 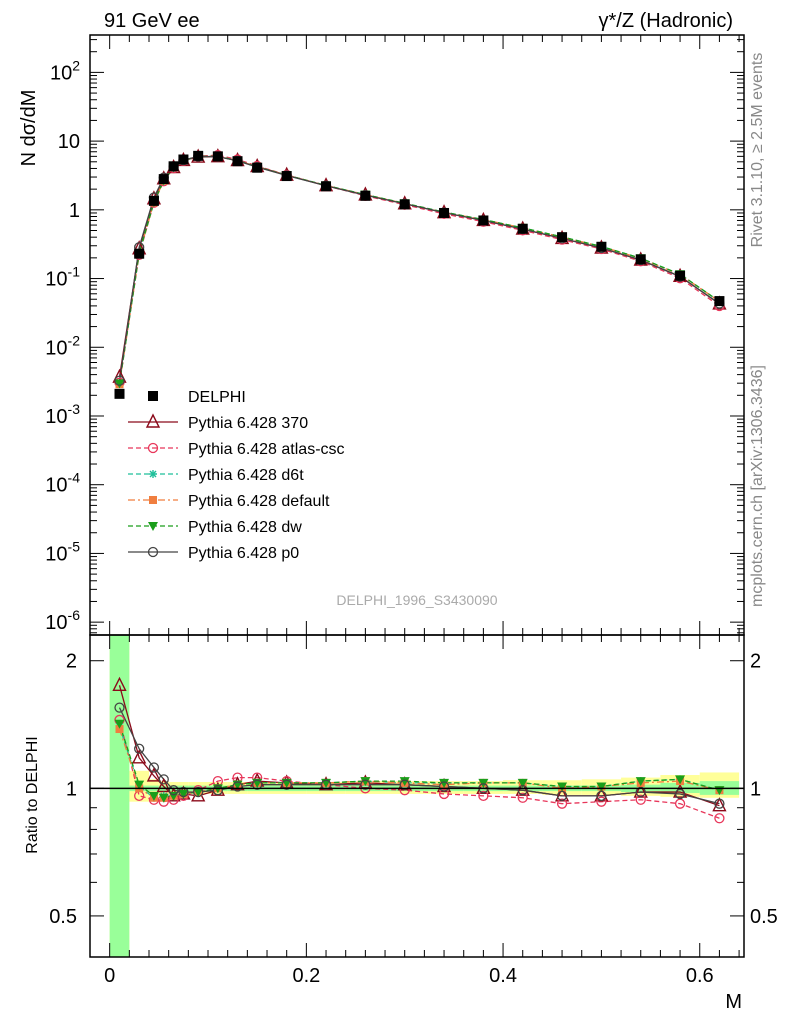 What do you see at coordinates (32, 794) in the screenshot?
I see `ratio-y-axis-label: Ratio to DELPHI` at bounding box center [32, 794].